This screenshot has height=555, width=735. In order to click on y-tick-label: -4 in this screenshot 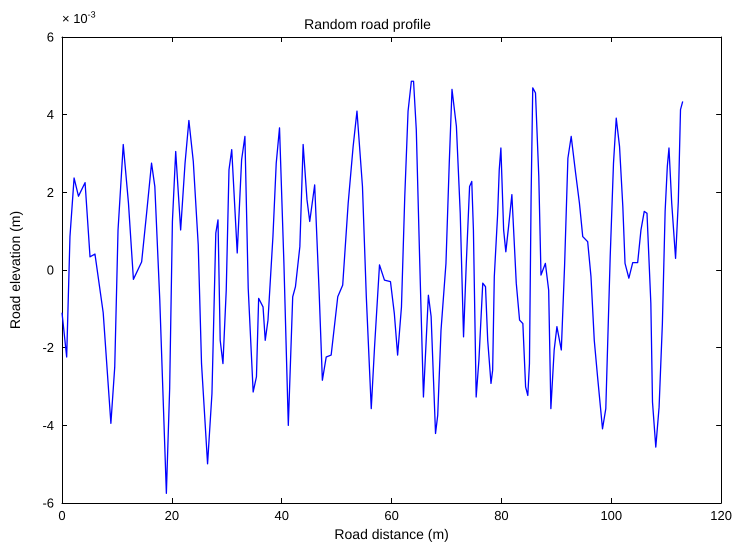, I will do `click(48, 425)`.